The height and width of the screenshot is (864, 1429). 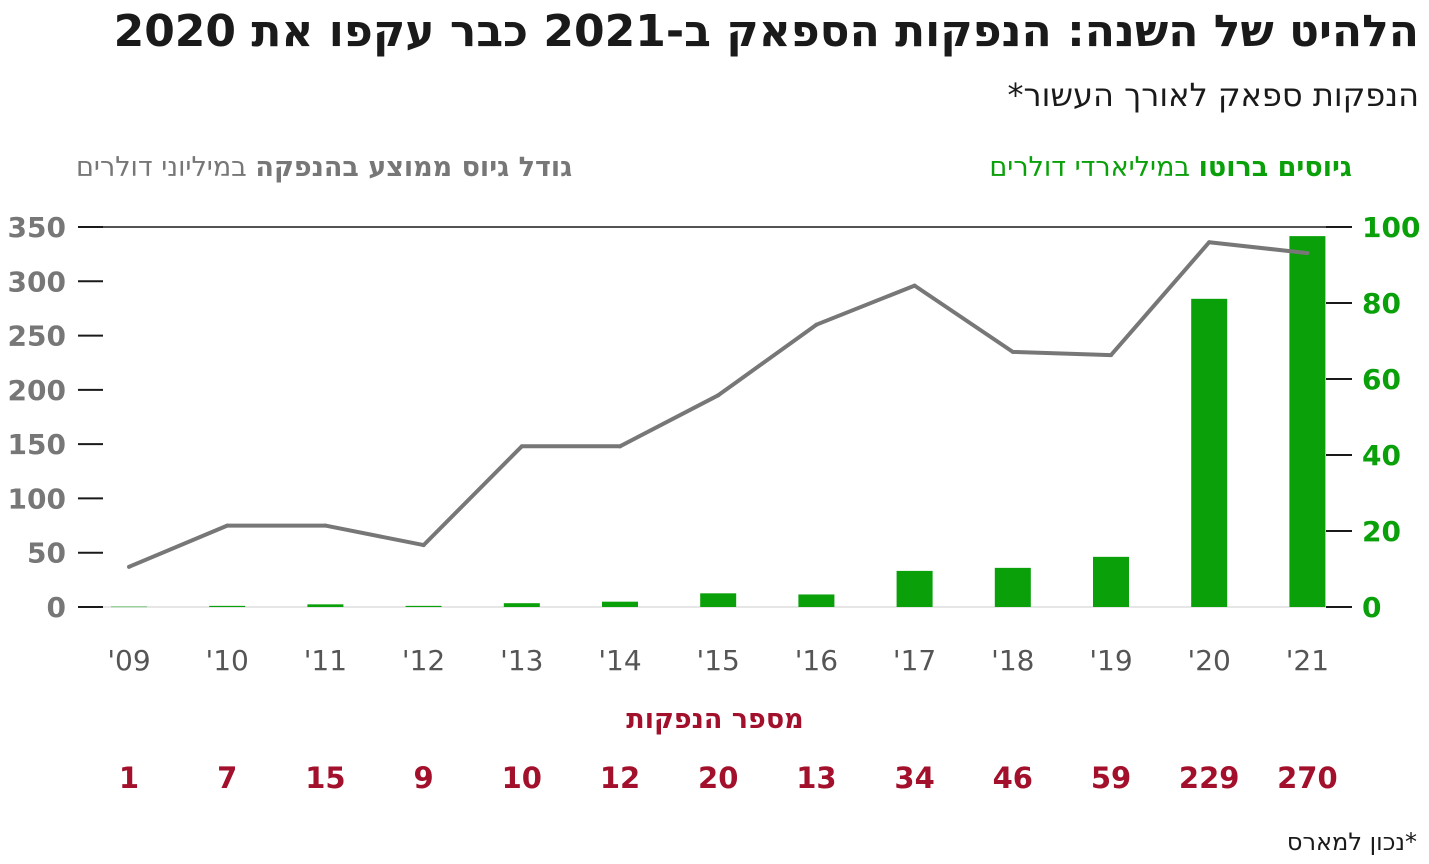 I want to click on legend-bars-unit: במיליארדי דולרים, so click(x=1094, y=167).